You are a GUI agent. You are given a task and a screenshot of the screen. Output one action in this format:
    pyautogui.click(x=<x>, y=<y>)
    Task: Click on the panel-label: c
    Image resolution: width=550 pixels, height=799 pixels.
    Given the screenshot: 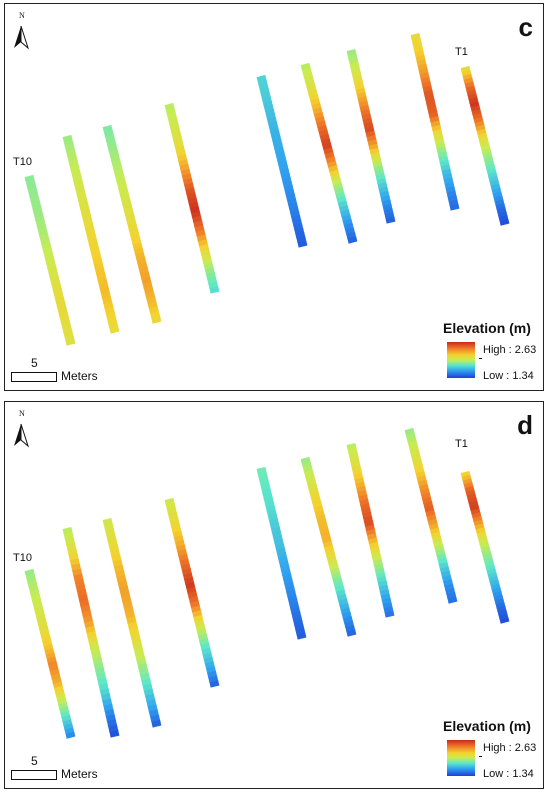 What is the action you would take?
    pyautogui.click(x=525, y=27)
    